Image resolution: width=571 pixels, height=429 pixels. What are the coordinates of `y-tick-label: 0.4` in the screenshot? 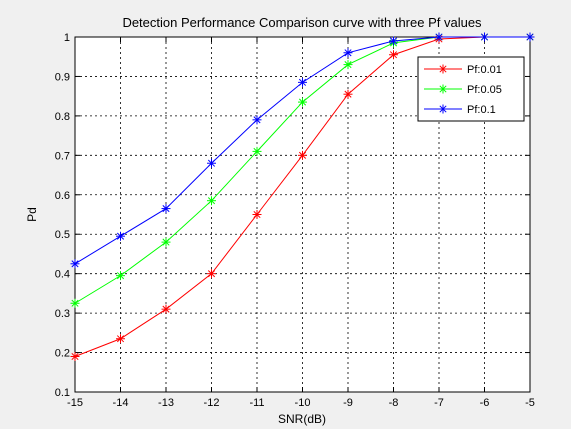 It's located at (62, 275).